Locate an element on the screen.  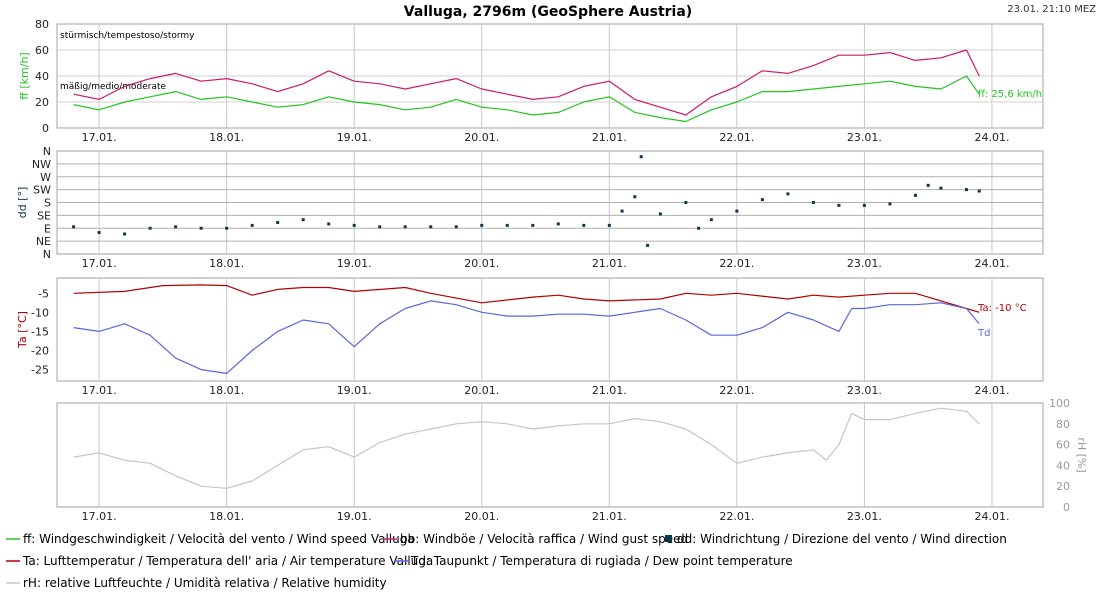
series-line-rh is located at coordinates (526, 448).